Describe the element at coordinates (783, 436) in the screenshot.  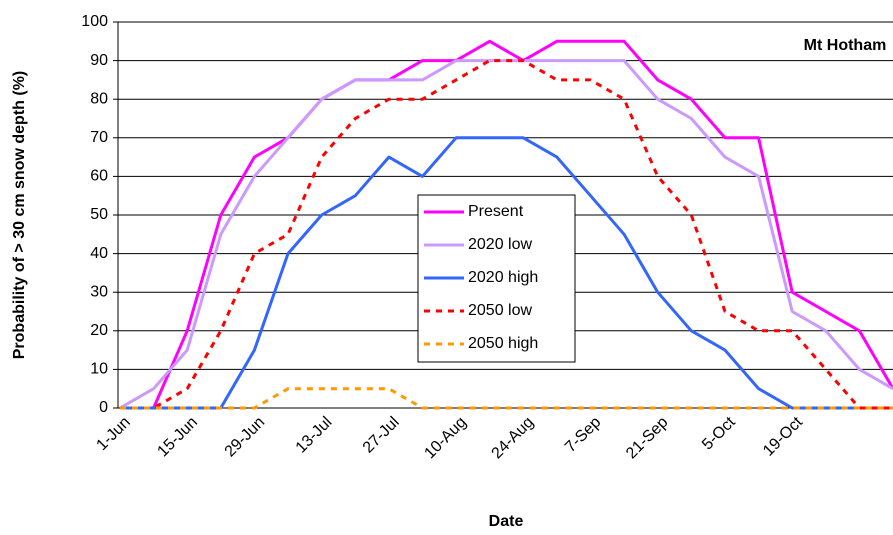
I see `x-tick-label: 19-Oct` at that location.